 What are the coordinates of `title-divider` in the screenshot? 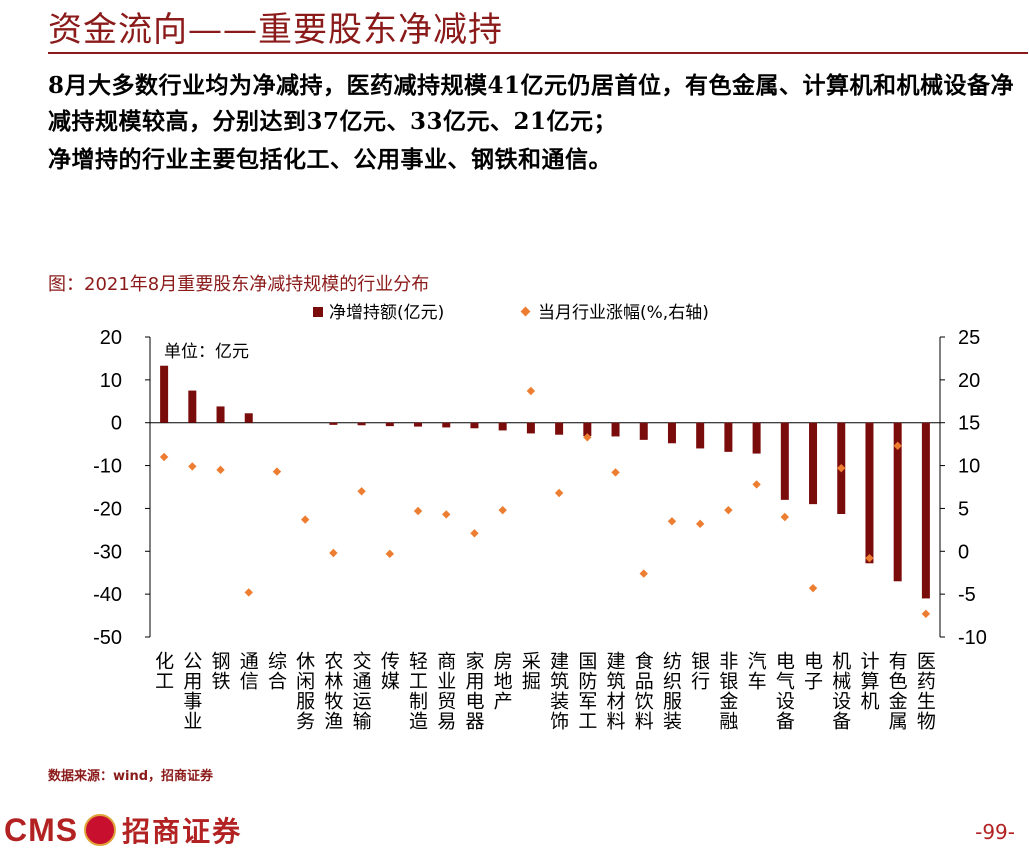 It's located at (538, 53).